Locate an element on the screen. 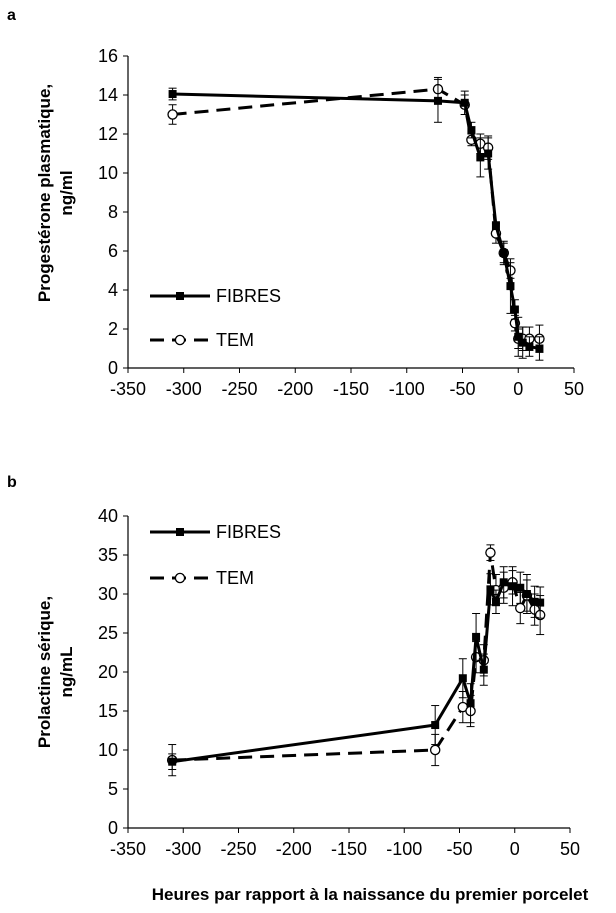 This screenshot has height=913, width=616. panel-a-x-tick-label: 0 is located at coordinates (518, 389).